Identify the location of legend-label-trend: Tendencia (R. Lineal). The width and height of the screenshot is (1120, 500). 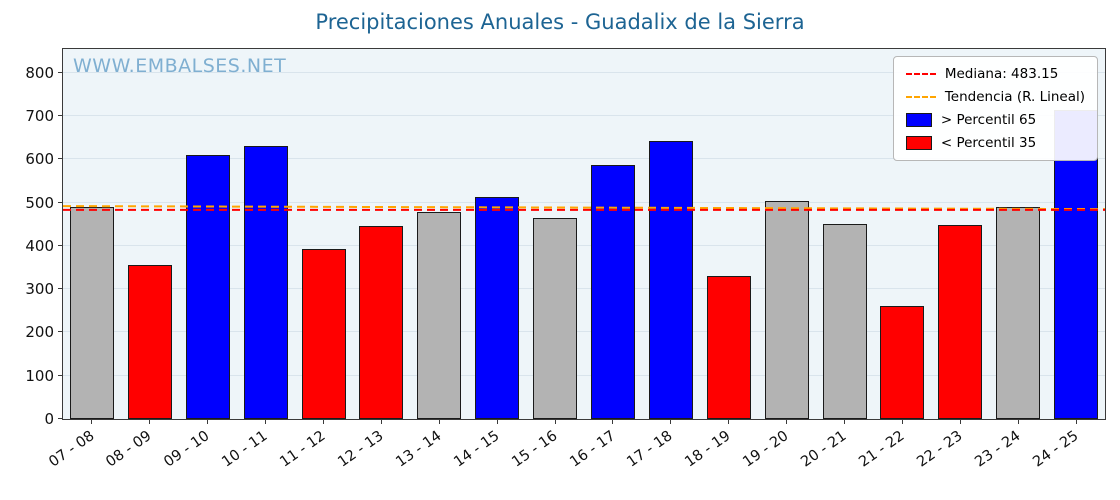
(1014, 97).